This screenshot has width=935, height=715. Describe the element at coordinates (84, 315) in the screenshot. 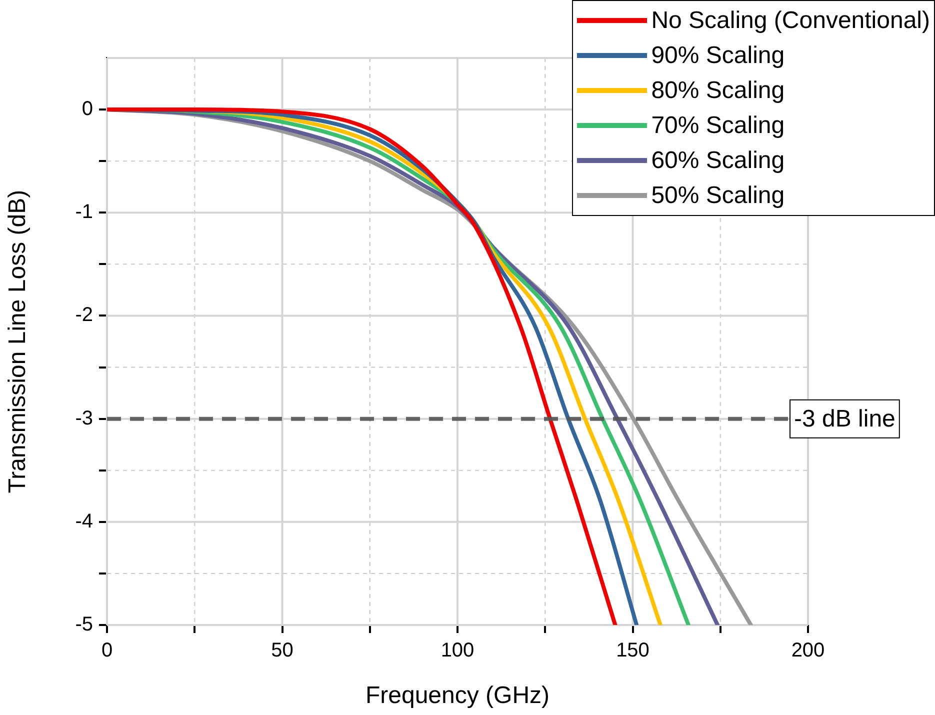

I see `y-tick-label: -2` at that location.